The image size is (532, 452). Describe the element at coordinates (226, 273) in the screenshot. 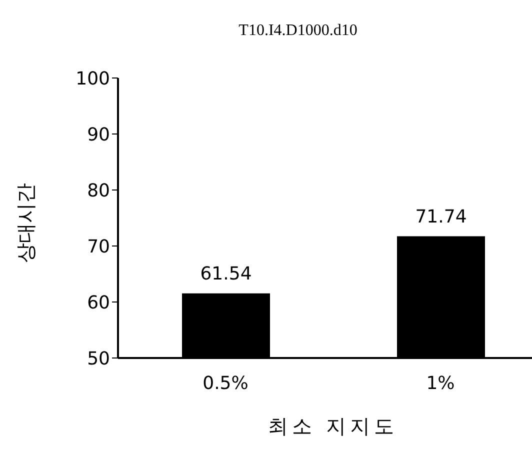

I see `data-label: 61.54` at that location.